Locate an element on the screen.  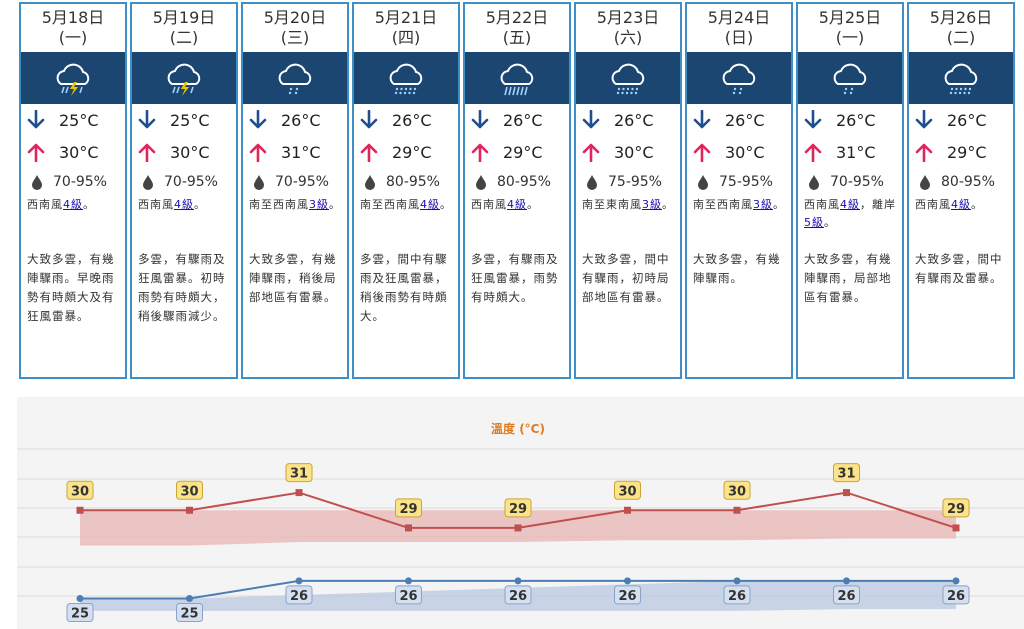
wind-info: 南至西南風3級。 is located at coordinates (295, 223).